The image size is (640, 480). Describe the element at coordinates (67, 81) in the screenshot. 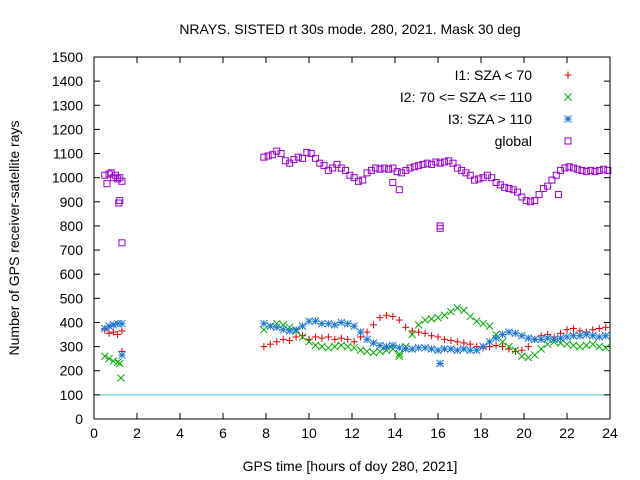

I see `y-tick-label: 1400` at that location.